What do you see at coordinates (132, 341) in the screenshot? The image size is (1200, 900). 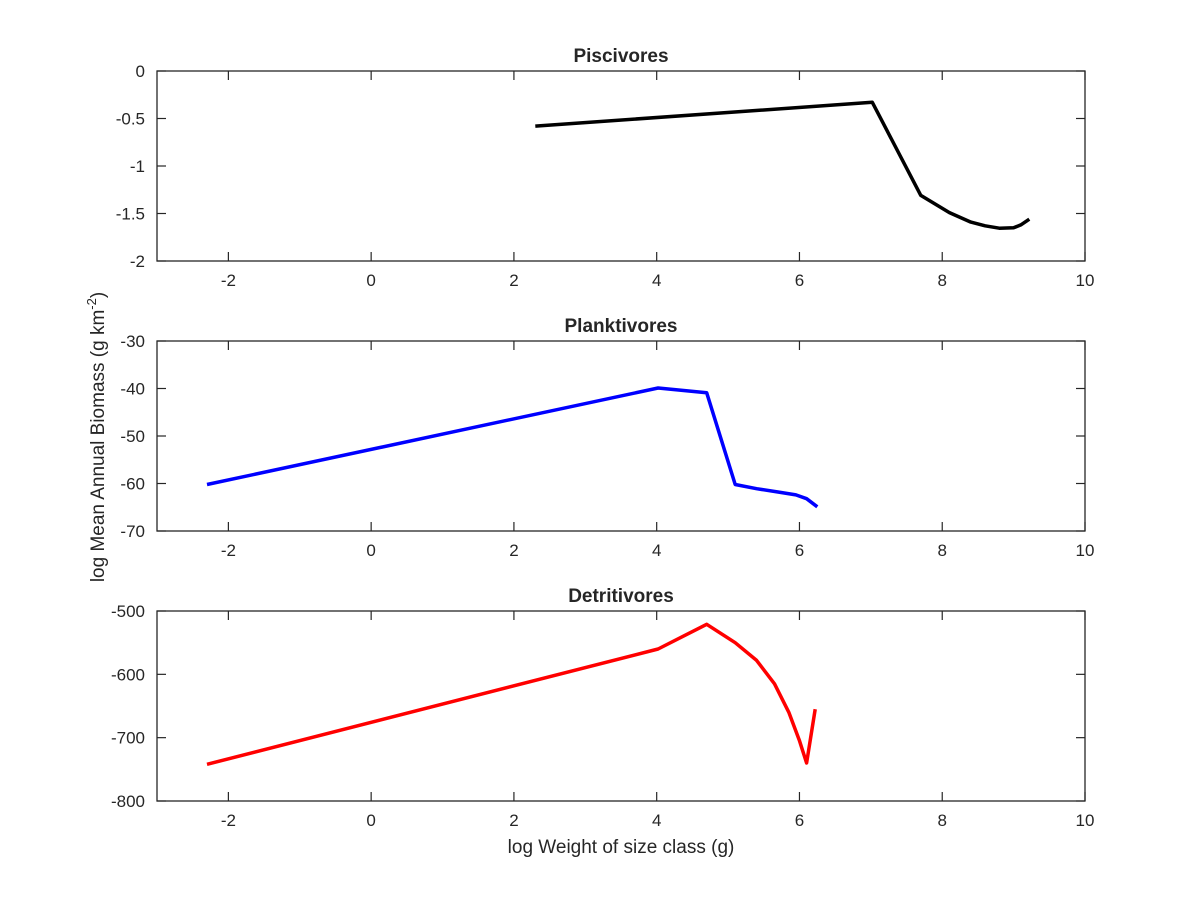 I see `y-tick-label: -30` at bounding box center [132, 341].